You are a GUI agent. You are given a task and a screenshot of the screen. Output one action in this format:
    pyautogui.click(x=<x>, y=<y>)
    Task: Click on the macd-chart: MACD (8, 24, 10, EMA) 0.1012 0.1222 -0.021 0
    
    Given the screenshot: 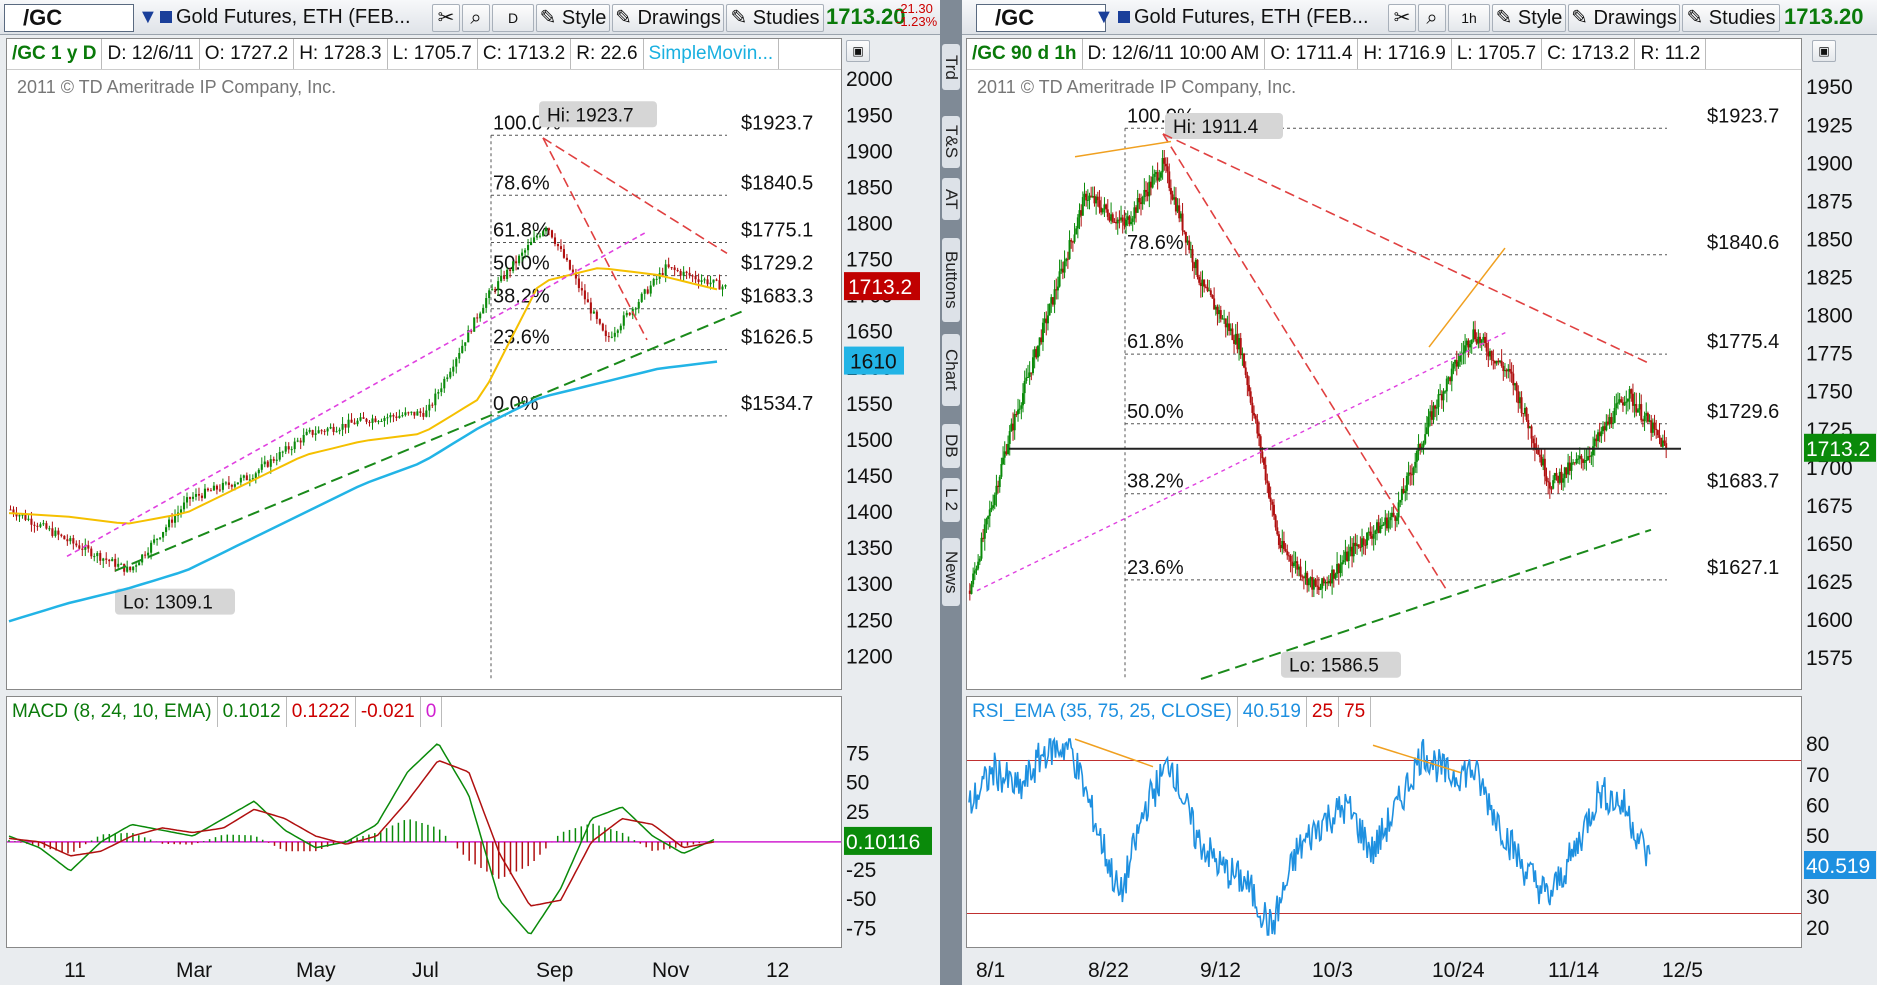 What is the action you would take?
    pyautogui.click(x=424, y=822)
    